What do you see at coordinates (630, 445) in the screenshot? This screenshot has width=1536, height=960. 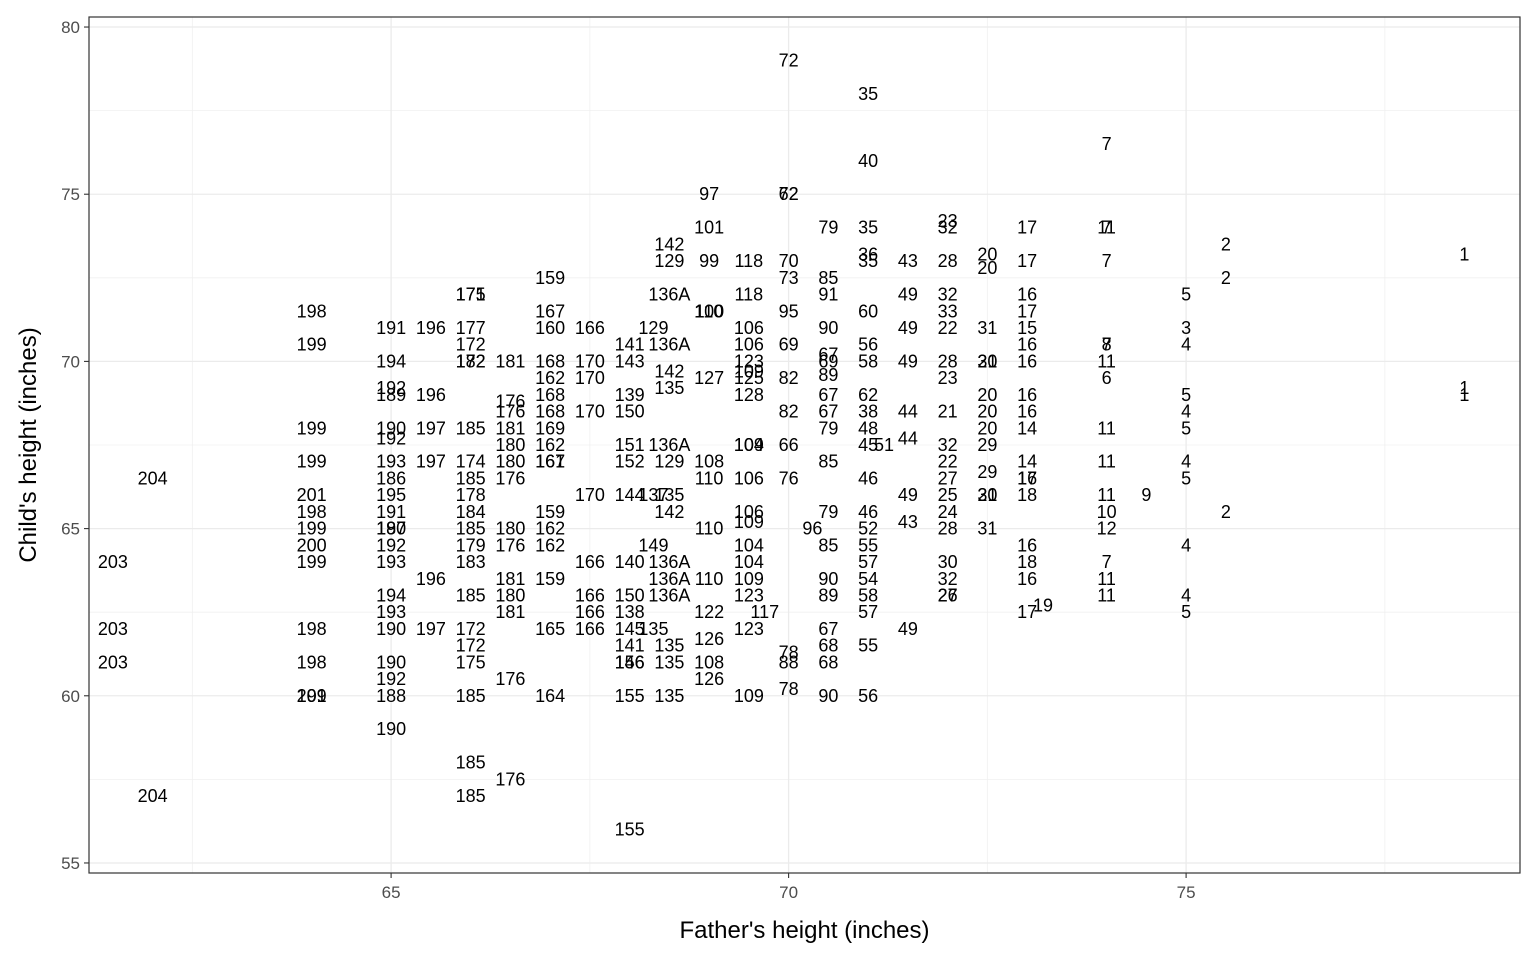 I see `point-label: 151` at bounding box center [630, 445].